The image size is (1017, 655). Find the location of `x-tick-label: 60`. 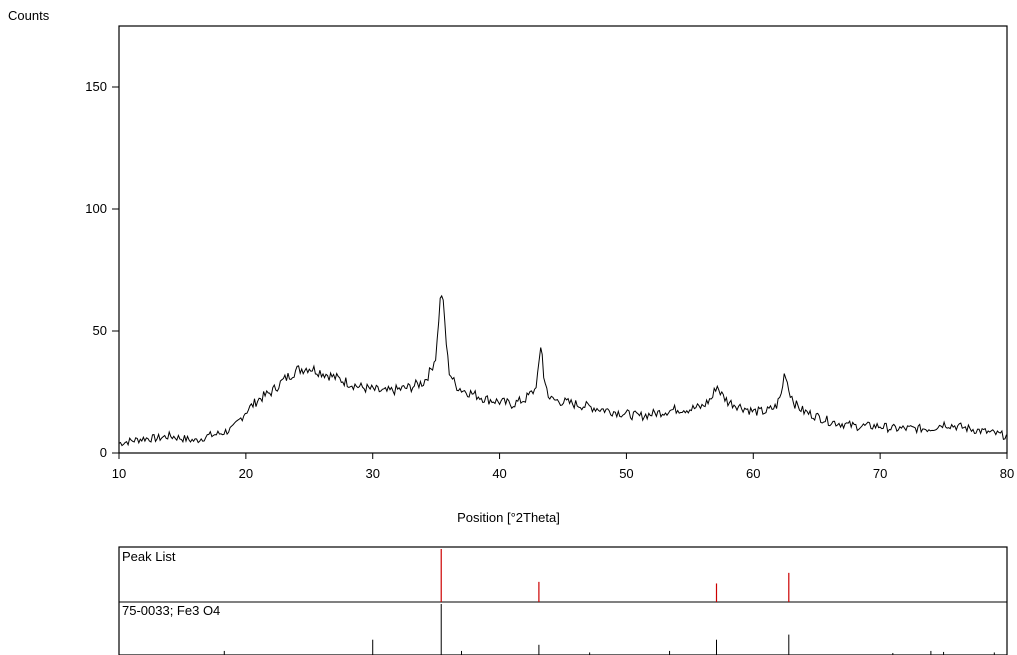

x-tick-label: 60 is located at coordinates (753, 473).